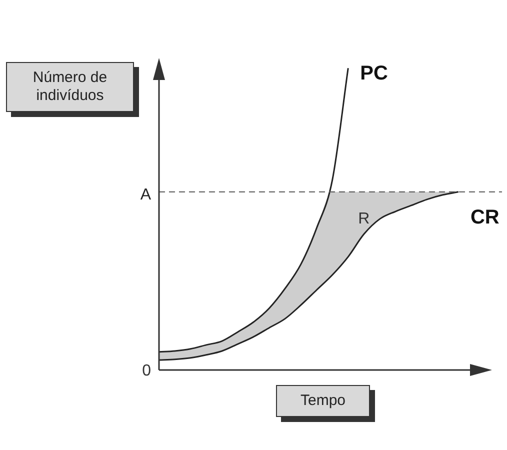 The image size is (507, 450). Describe the element at coordinates (364, 219) in the screenshot. I see `annotation: R` at that location.